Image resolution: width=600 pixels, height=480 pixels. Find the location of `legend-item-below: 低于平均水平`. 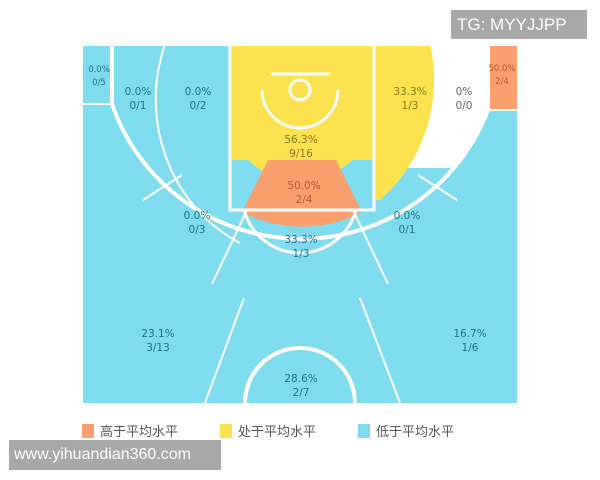

legend-item-below: 低于平均水平 is located at coordinates (406, 430).